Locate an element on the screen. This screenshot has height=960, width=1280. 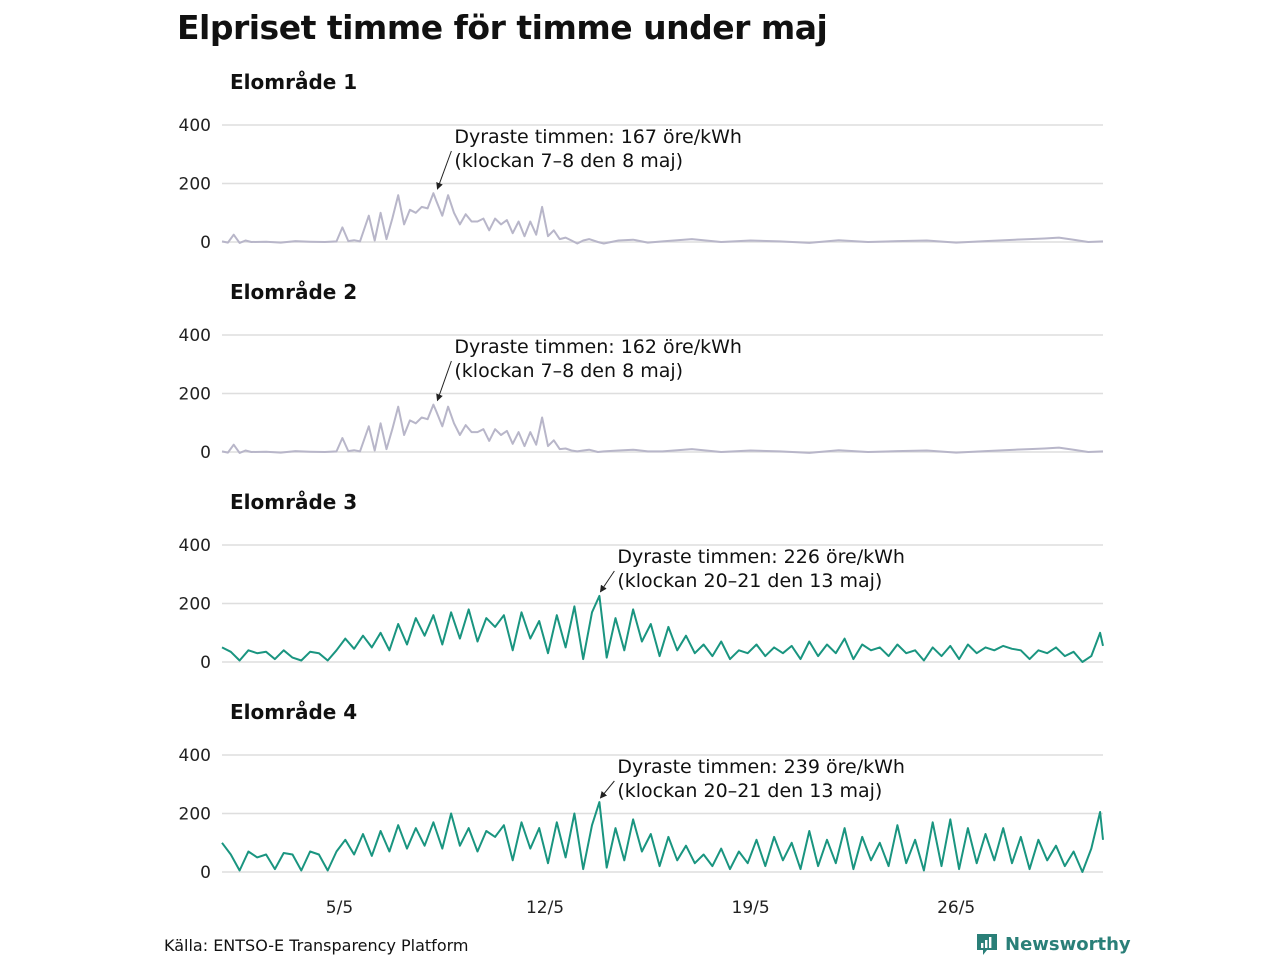
brand-logo: Newsworthy is located at coordinates (1053, 944).